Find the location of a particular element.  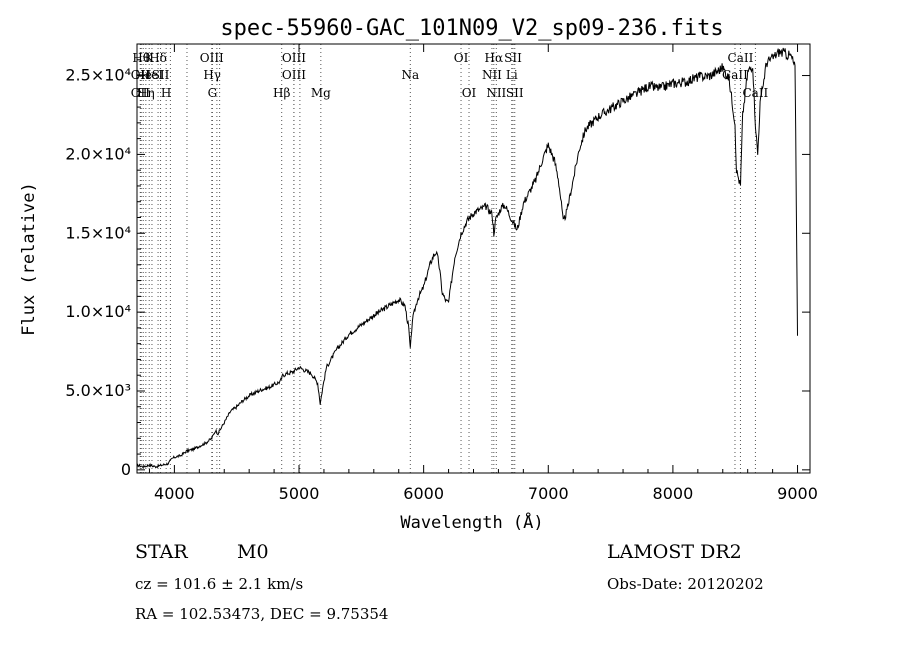

spectral-line-label: G is located at coordinates (213, 93).